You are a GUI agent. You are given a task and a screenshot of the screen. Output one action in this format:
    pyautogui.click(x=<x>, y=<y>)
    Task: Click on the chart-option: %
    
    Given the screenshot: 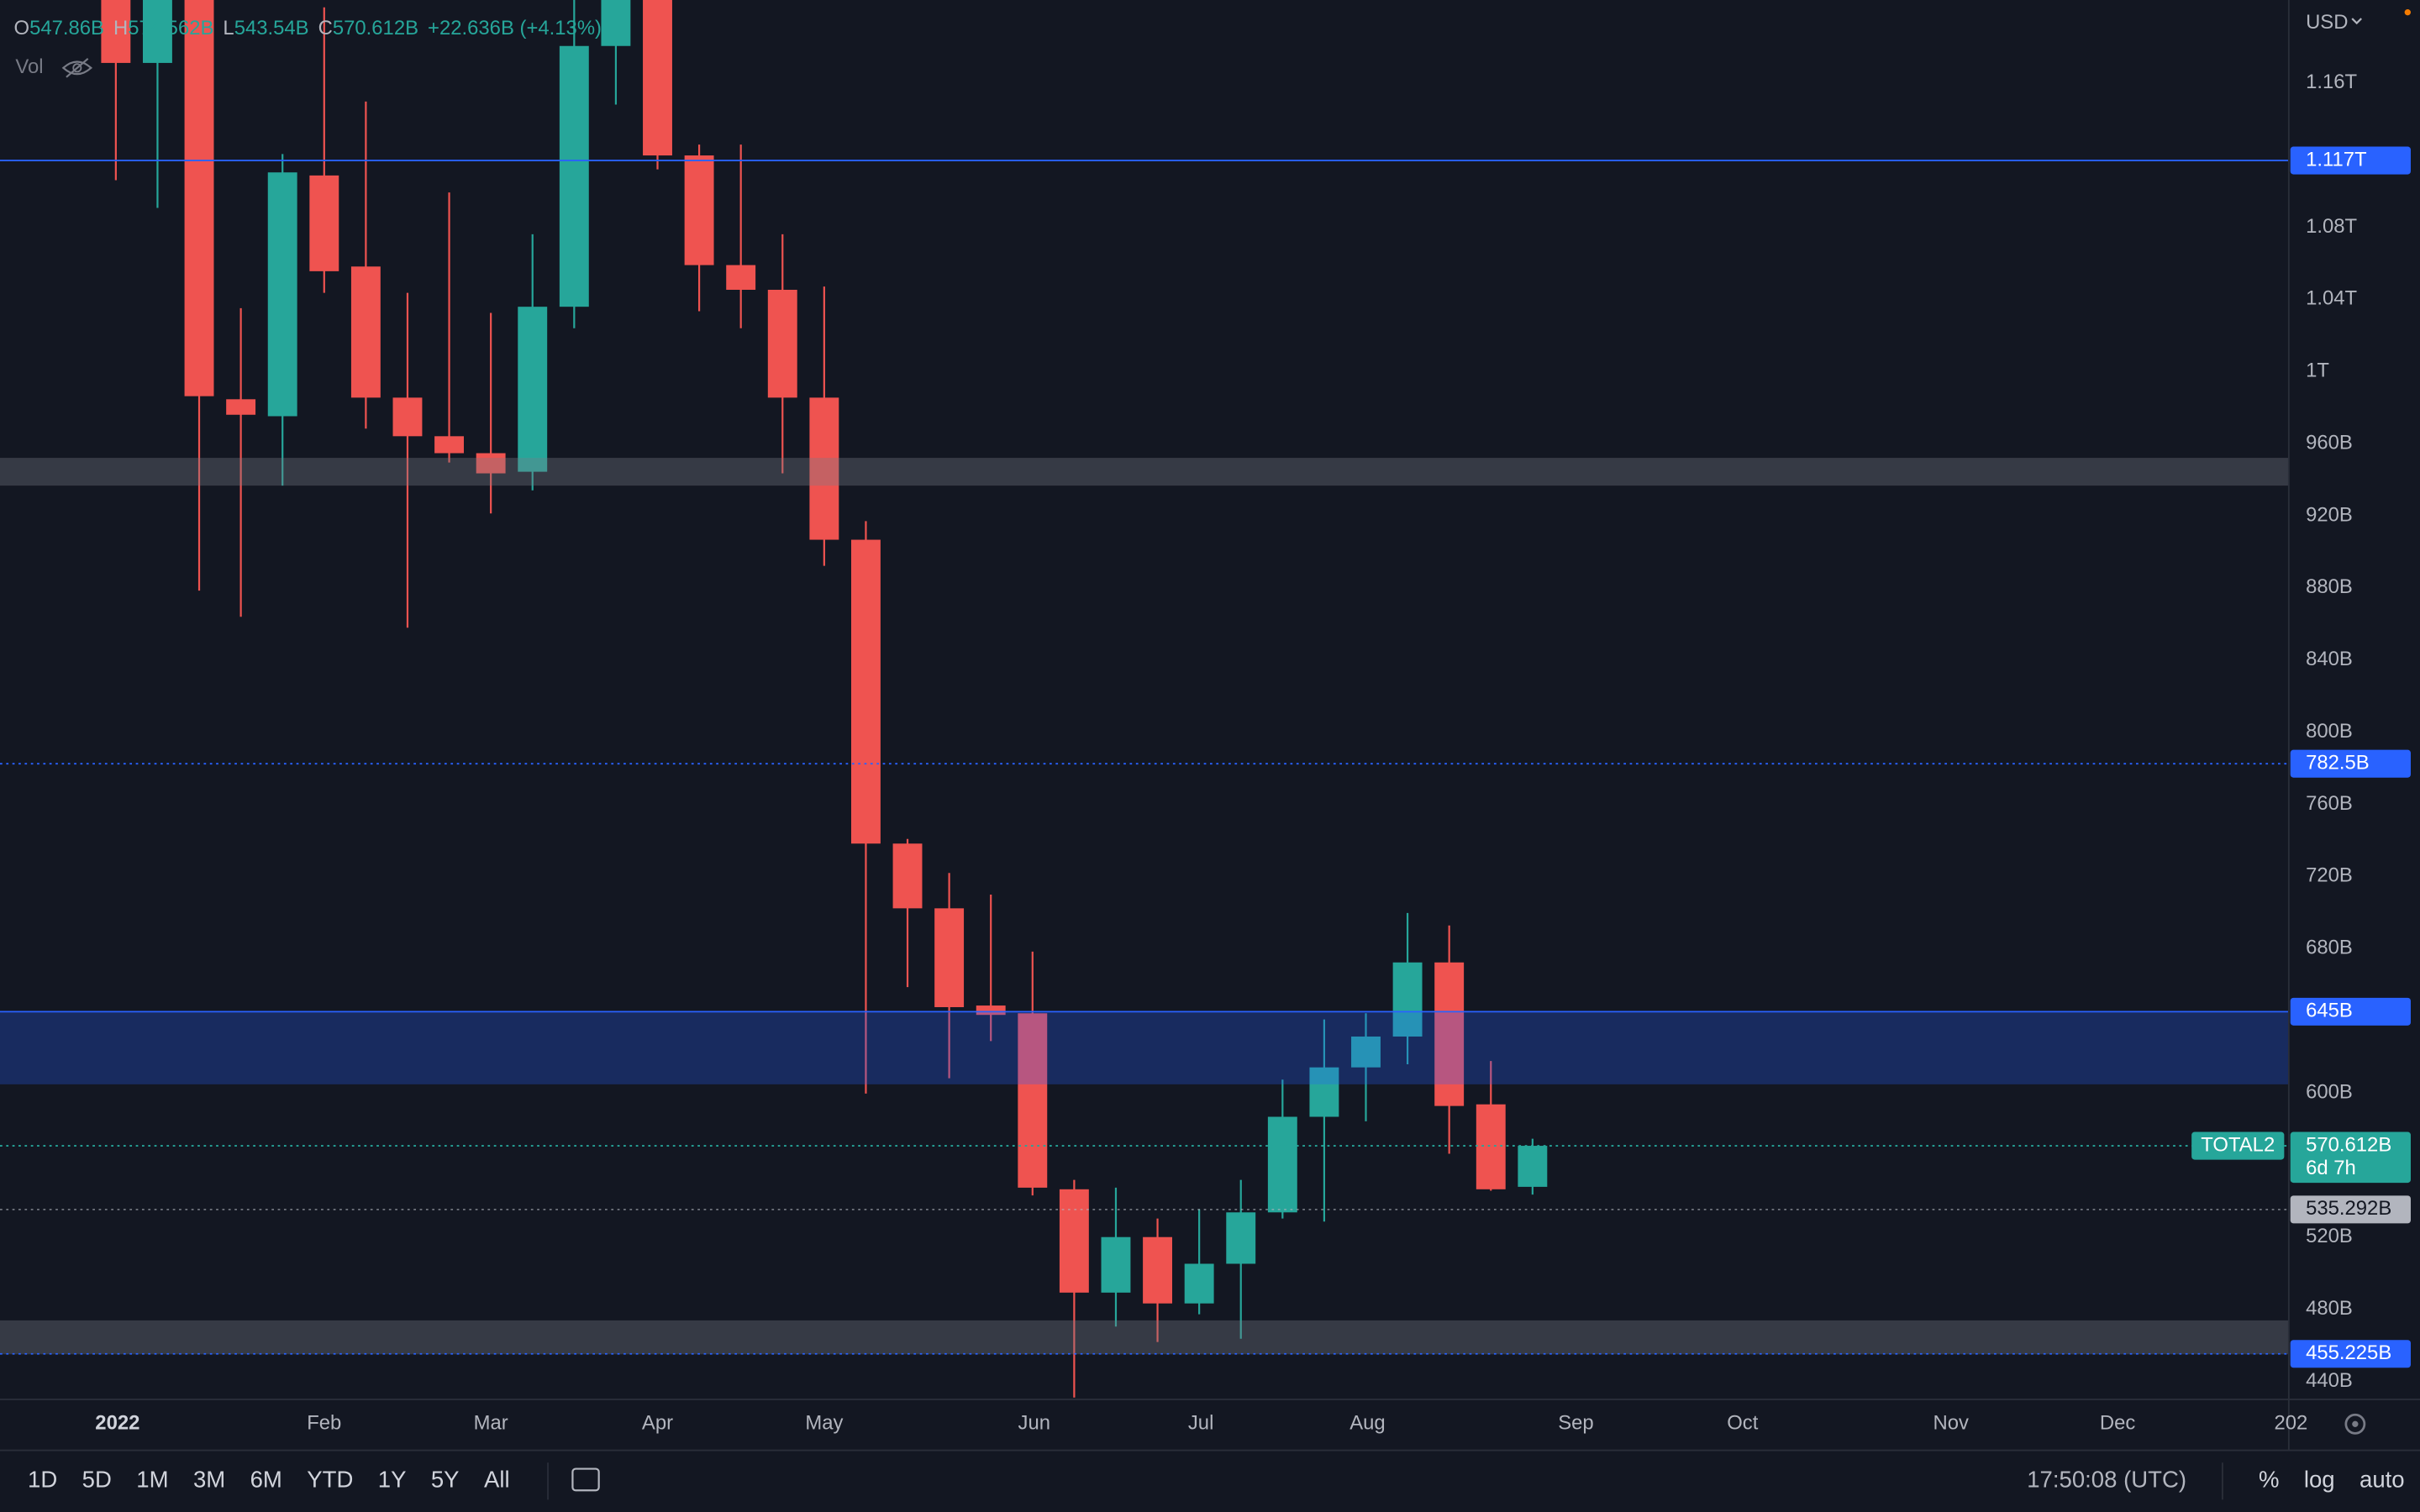 What is the action you would take?
    pyautogui.click(x=2269, y=1480)
    